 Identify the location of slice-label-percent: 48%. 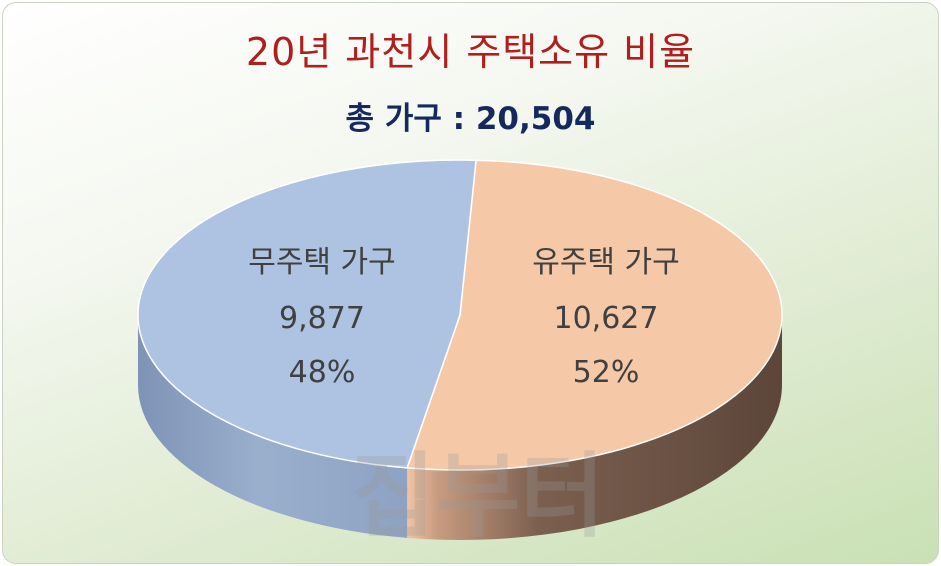
(322, 372).